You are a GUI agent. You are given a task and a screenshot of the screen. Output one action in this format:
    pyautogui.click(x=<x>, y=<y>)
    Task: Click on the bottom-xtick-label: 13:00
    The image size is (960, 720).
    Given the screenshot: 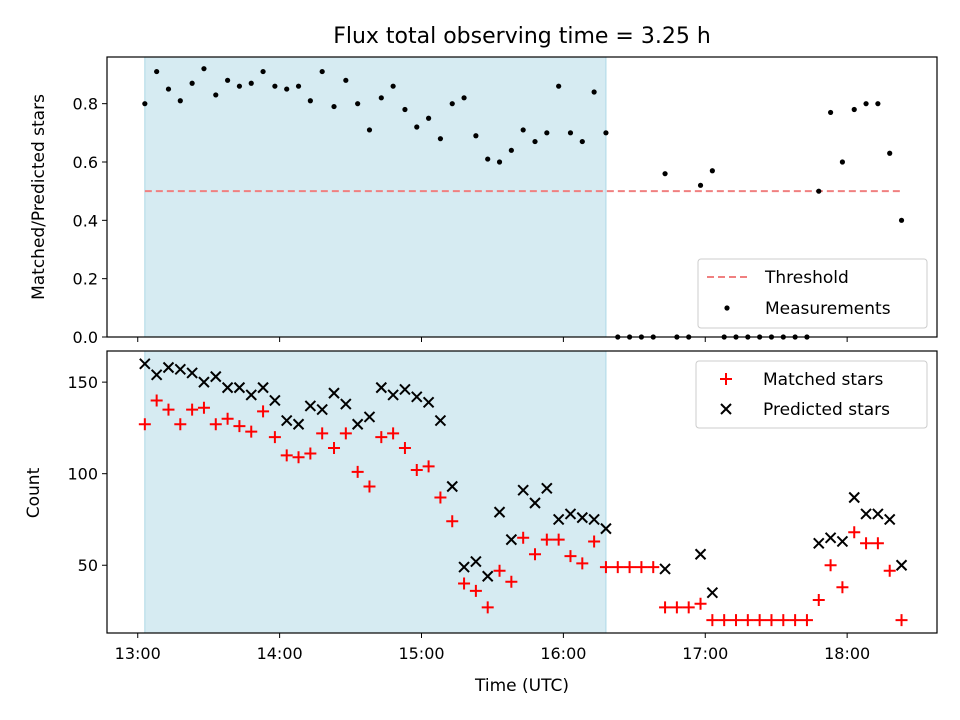 What is the action you would take?
    pyautogui.click(x=138, y=653)
    